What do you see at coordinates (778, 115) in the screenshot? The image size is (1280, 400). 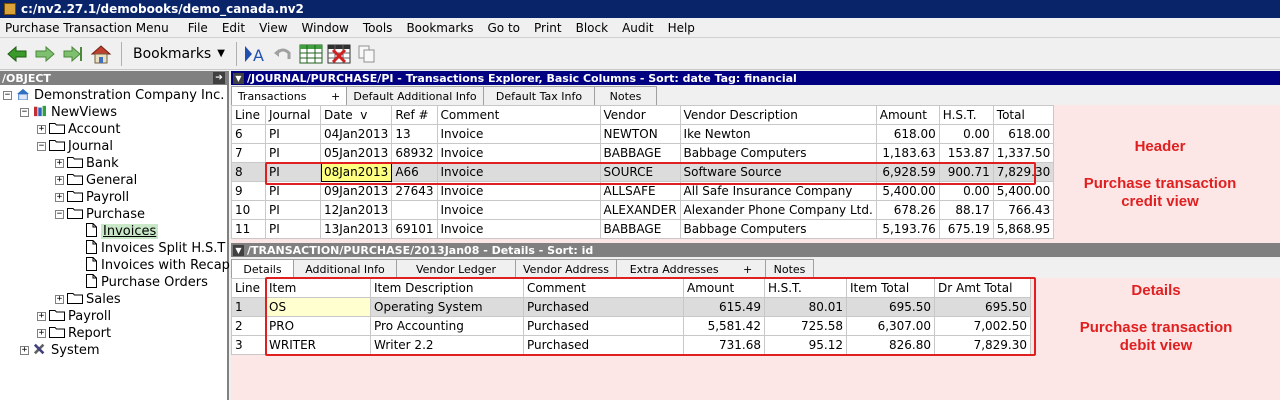 I see `column-header: Vendor Description` at bounding box center [778, 115].